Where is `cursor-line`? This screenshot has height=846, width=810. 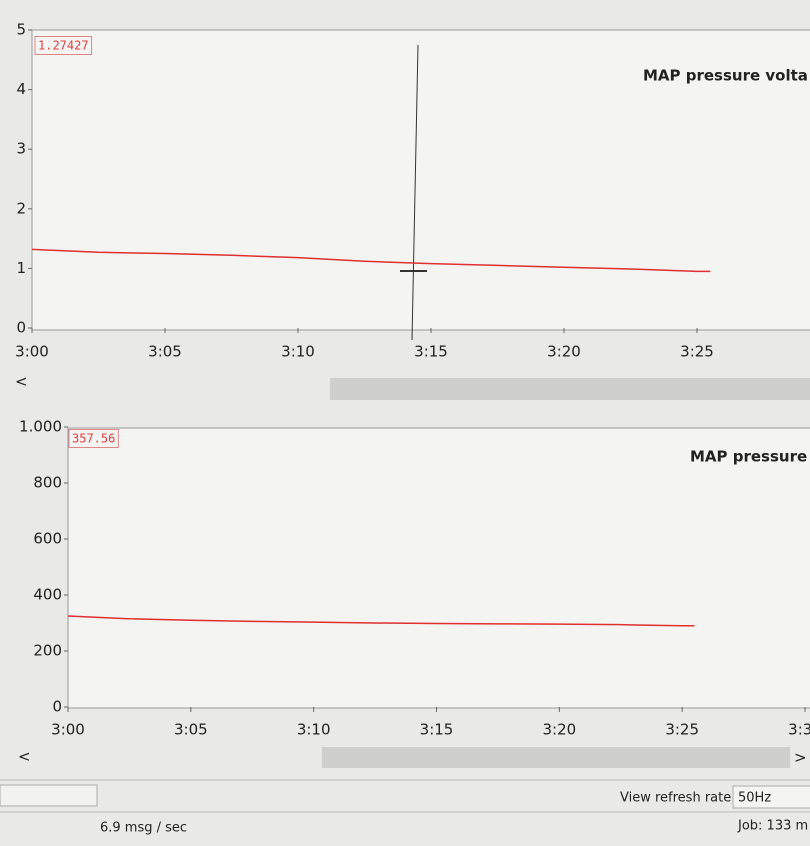
cursor-line is located at coordinates (415, 192).